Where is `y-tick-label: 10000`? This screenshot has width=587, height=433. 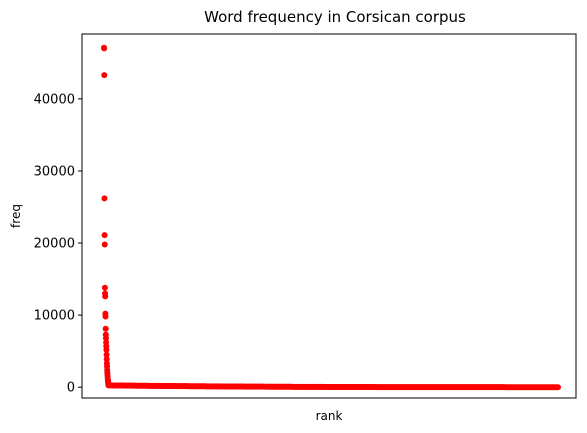 y-tick-label: 10000 is located at coordinates (54, 316).